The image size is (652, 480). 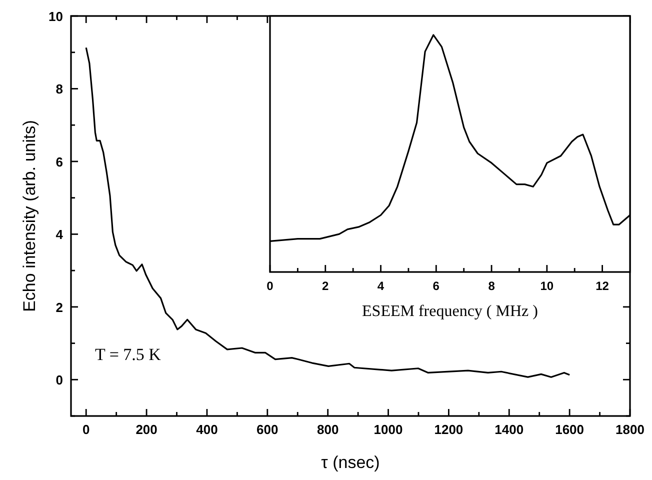 I want to click on y-tick-label: 4, so click(x=60, y=234).